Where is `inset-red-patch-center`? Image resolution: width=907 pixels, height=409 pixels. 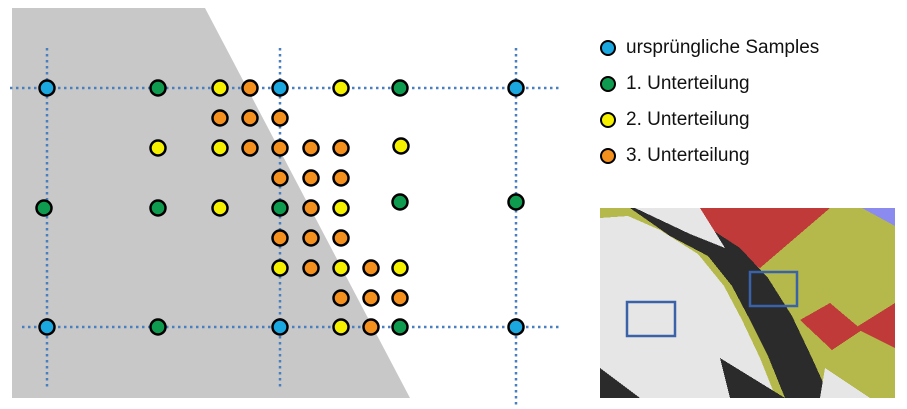 inset-red-patch-center is located at coordinates (831, 326).